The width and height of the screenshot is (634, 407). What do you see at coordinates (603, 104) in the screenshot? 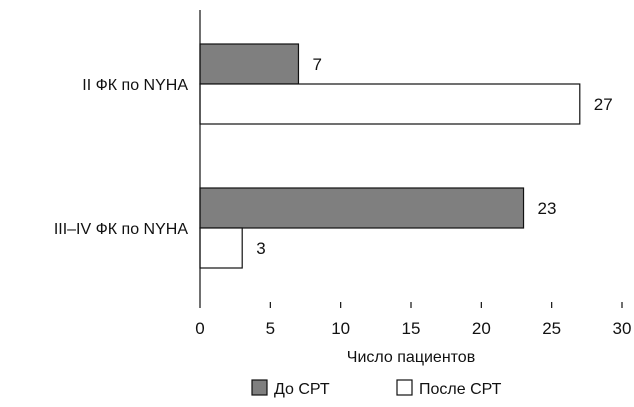
I see `value-label-after-0: 27` at bounding box center [603, 104].